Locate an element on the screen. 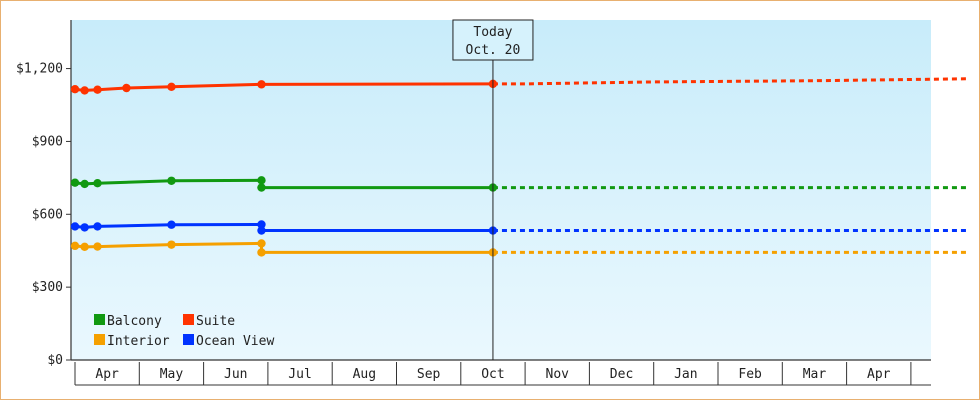  legend-label: Suite is located at coordinates (215, 321).